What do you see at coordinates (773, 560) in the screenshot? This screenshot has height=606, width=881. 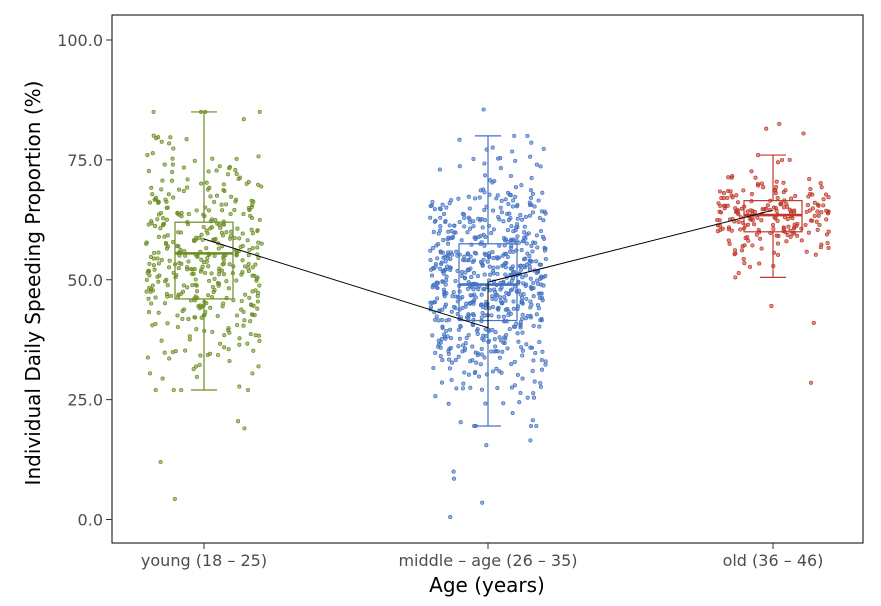 I see `x-tick-label: old (36 – 46)` at bounding box center [773, 560].